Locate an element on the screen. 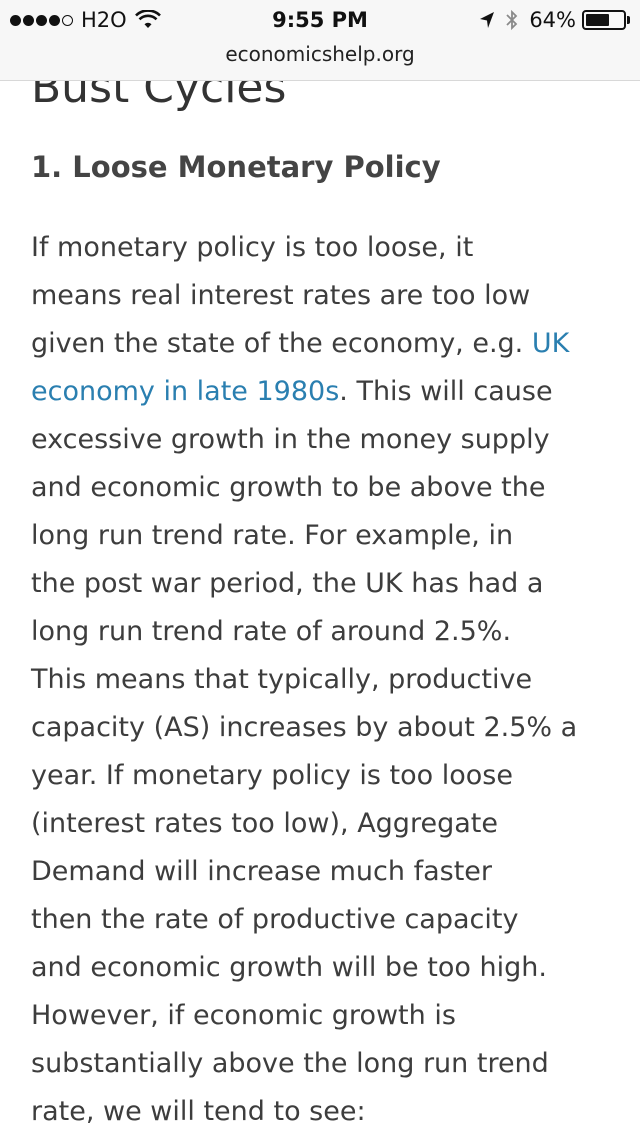 Image resolution: width=640 pixels, height=1136 pixels. paragraph-line: and economic growth to be above the is located at coordinates (288, 487).